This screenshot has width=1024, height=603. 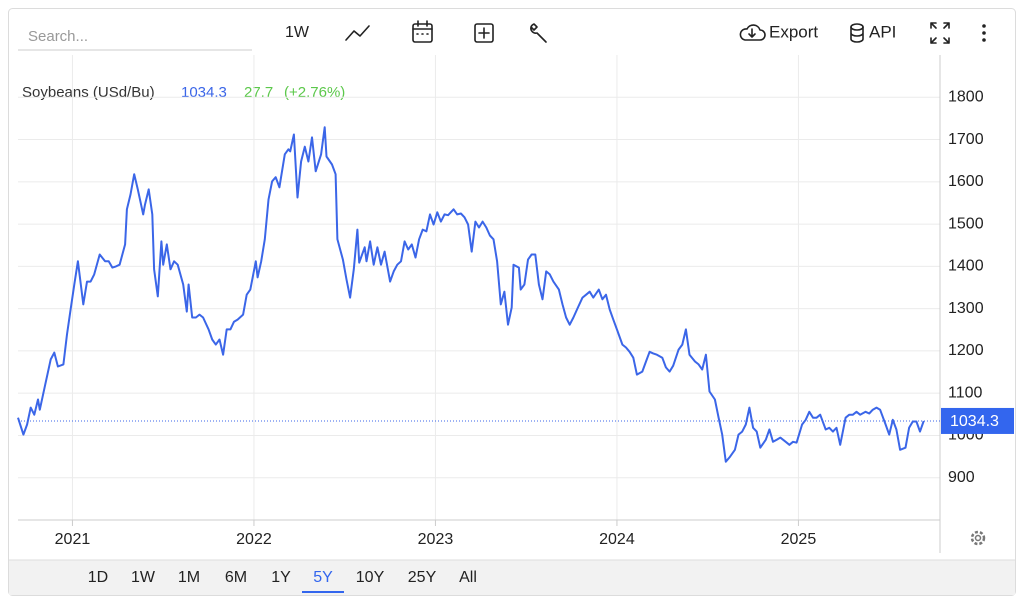 What do you see at coordinates (974, 421) in the screenshot?
I see `last-value-label: 1034.3` at bounding box center [974, 421].